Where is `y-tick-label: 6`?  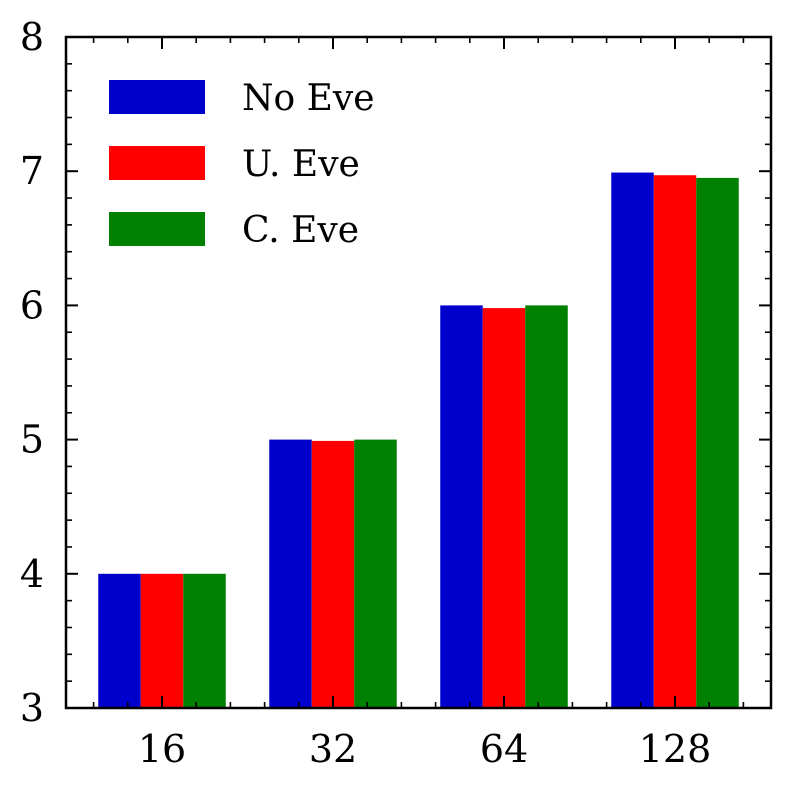 y-tick-label: 6 is located at coordinates (32, 305).